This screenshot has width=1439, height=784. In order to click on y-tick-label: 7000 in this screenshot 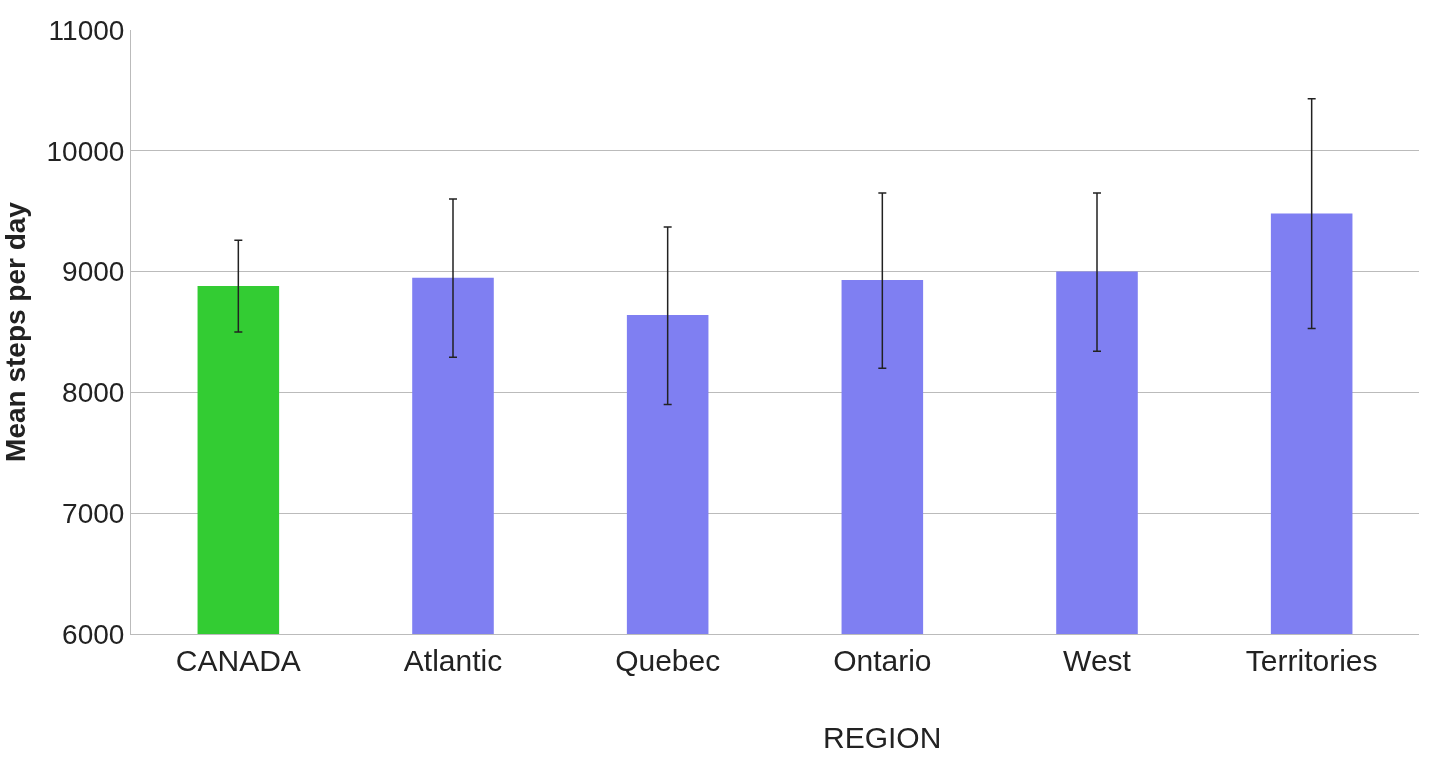, I will do `click(93, 513)`.